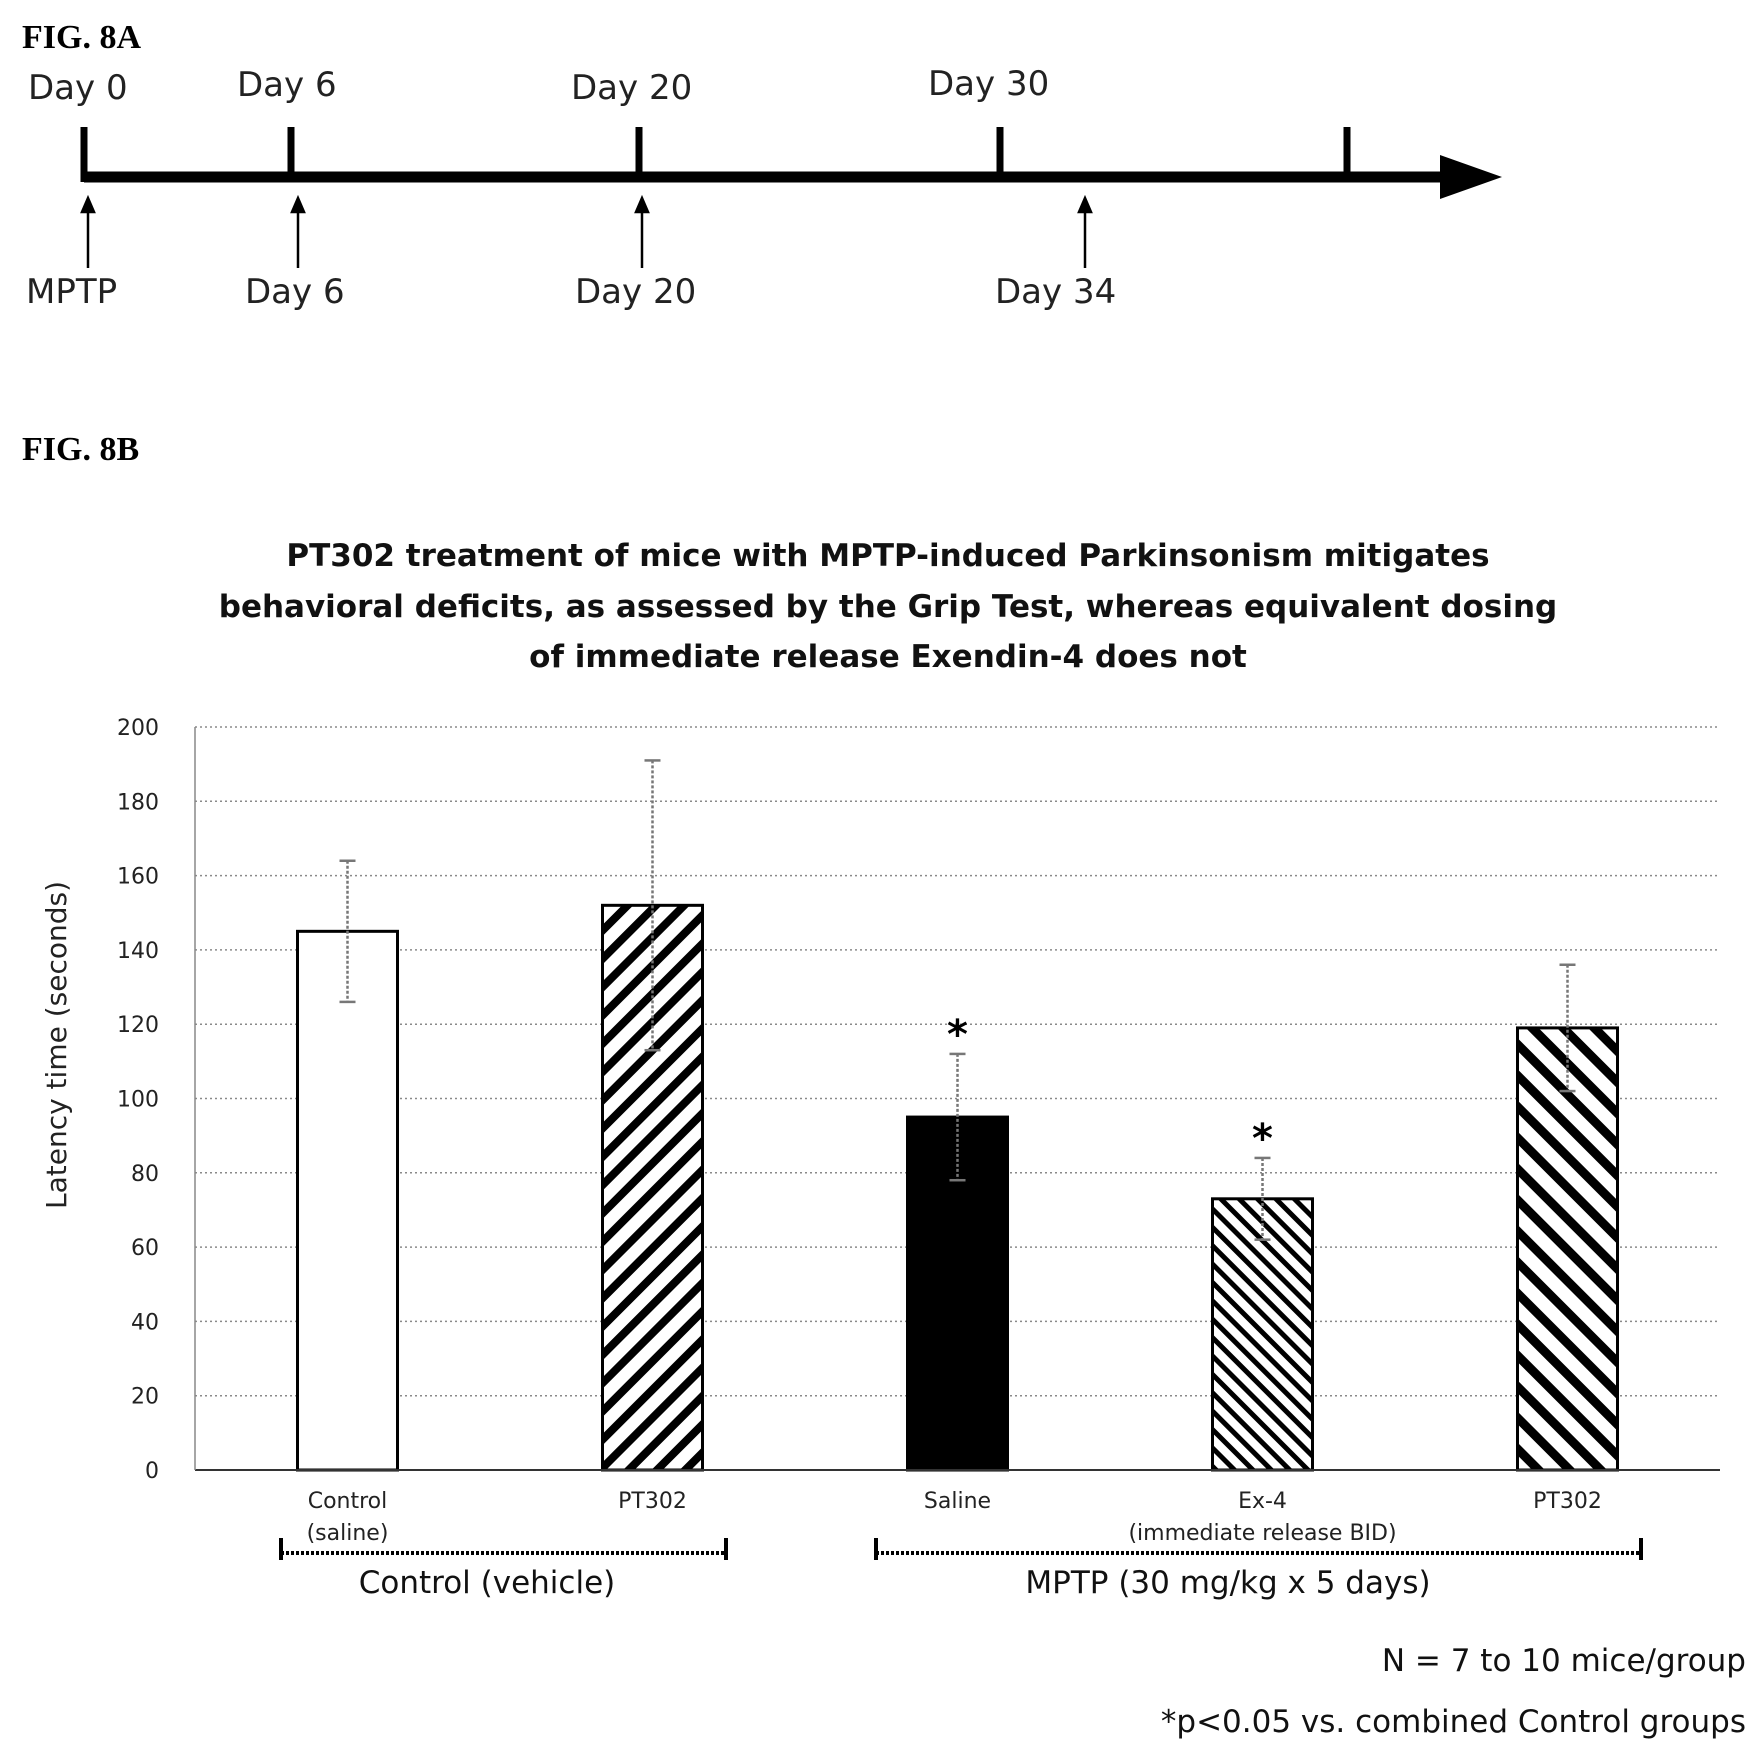  Describe the element at coordinates (888, 657) in the screenshot. I see `chart-title-line: of immediate release Exendin-4 does not` at that location.